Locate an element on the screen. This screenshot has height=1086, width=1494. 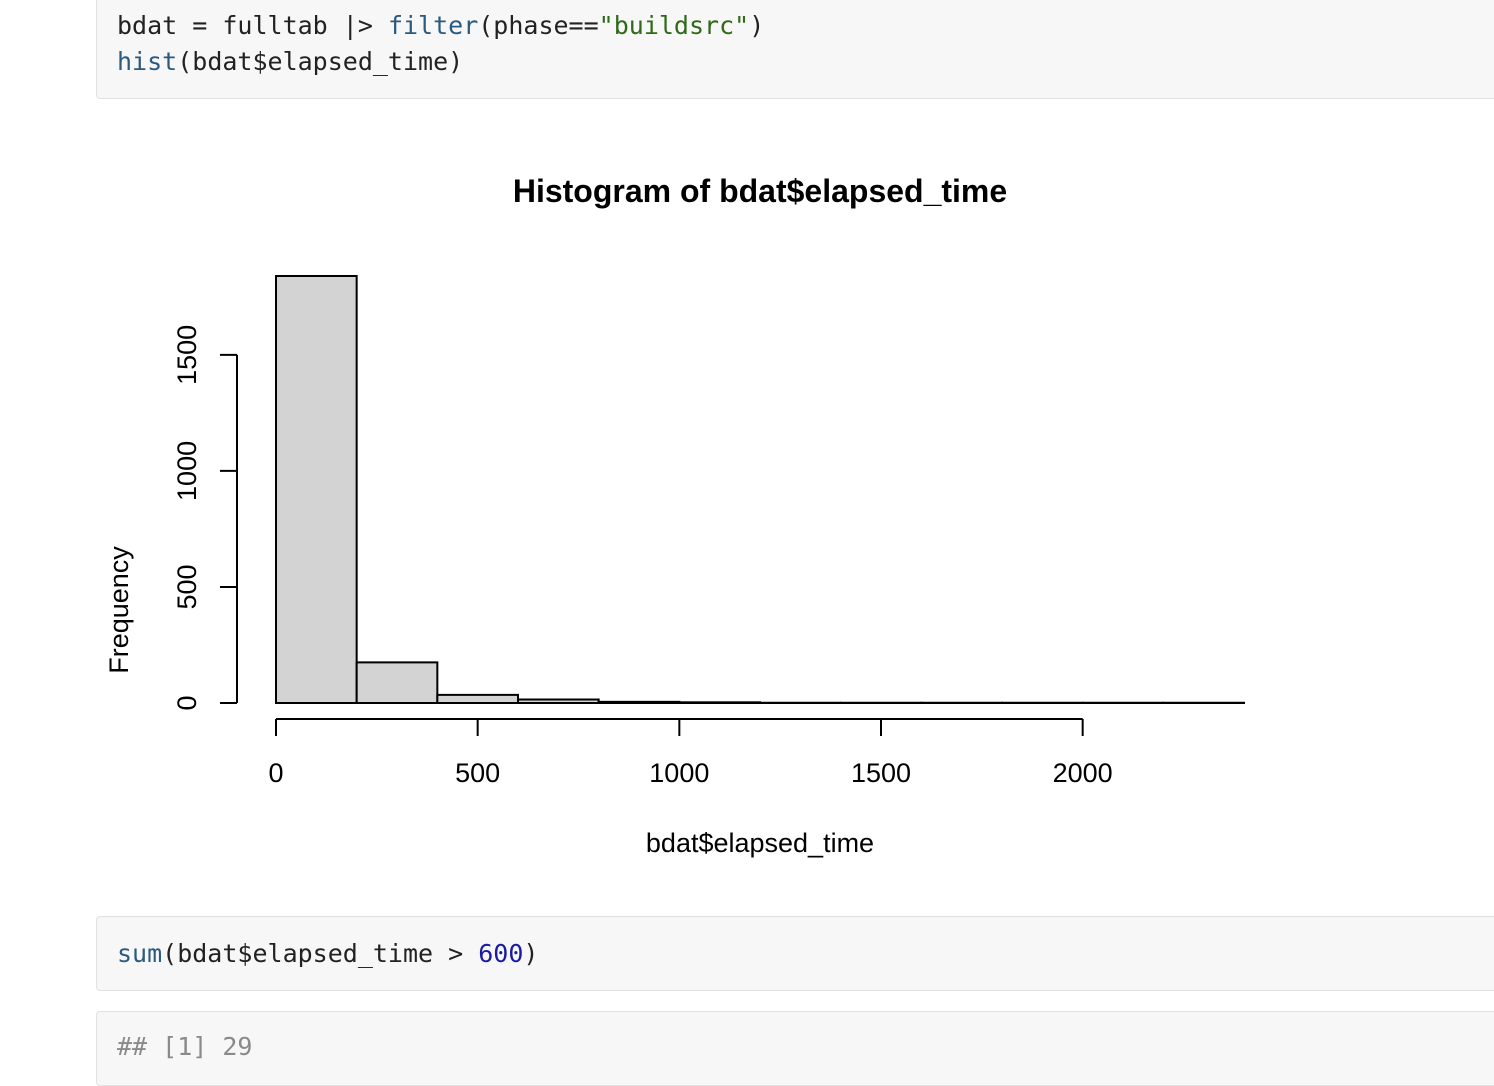
code-line-sum: sum(bdat$elapsed_time > 600) is located at coordinates (327, 954).